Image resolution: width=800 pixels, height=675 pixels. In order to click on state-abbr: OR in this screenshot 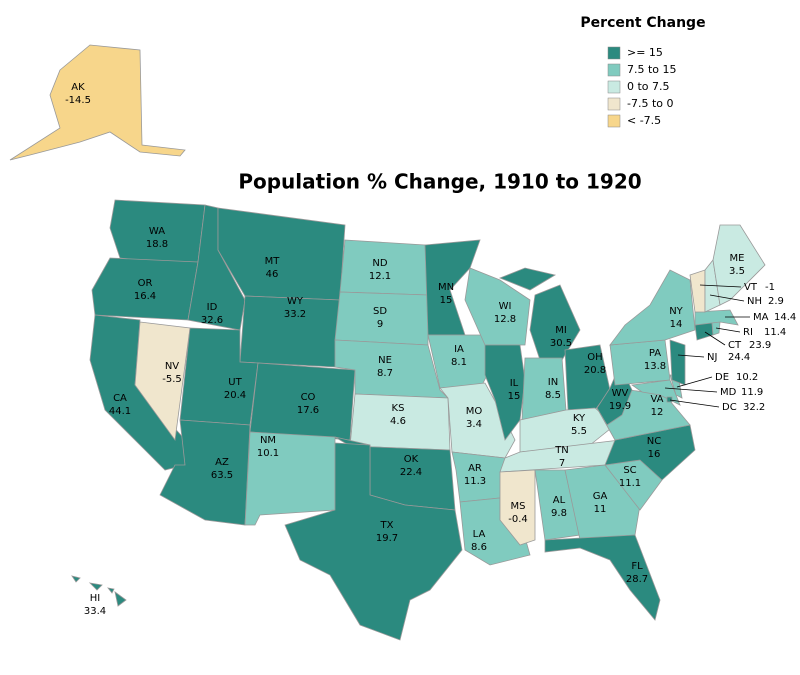, I will do `click(145, 283)`.